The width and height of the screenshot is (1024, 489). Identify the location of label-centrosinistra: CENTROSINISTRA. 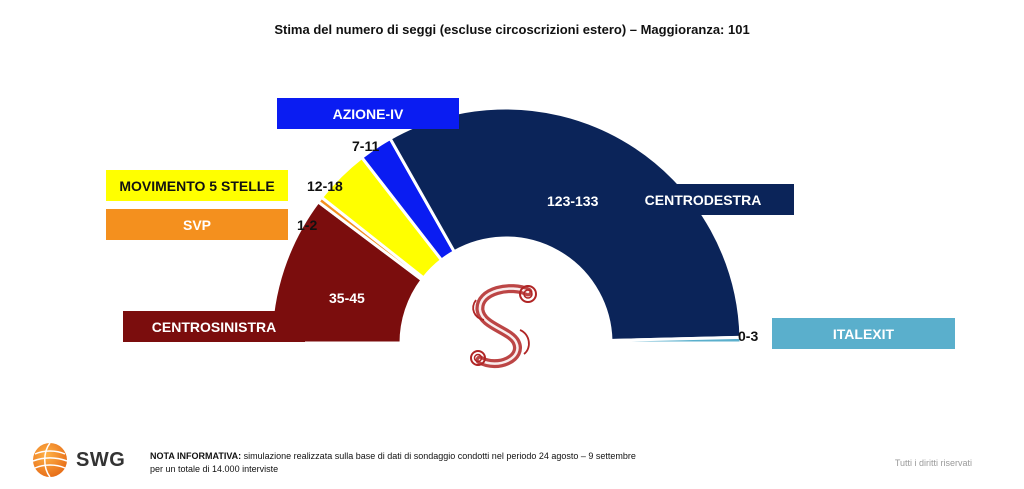
(214, 326).